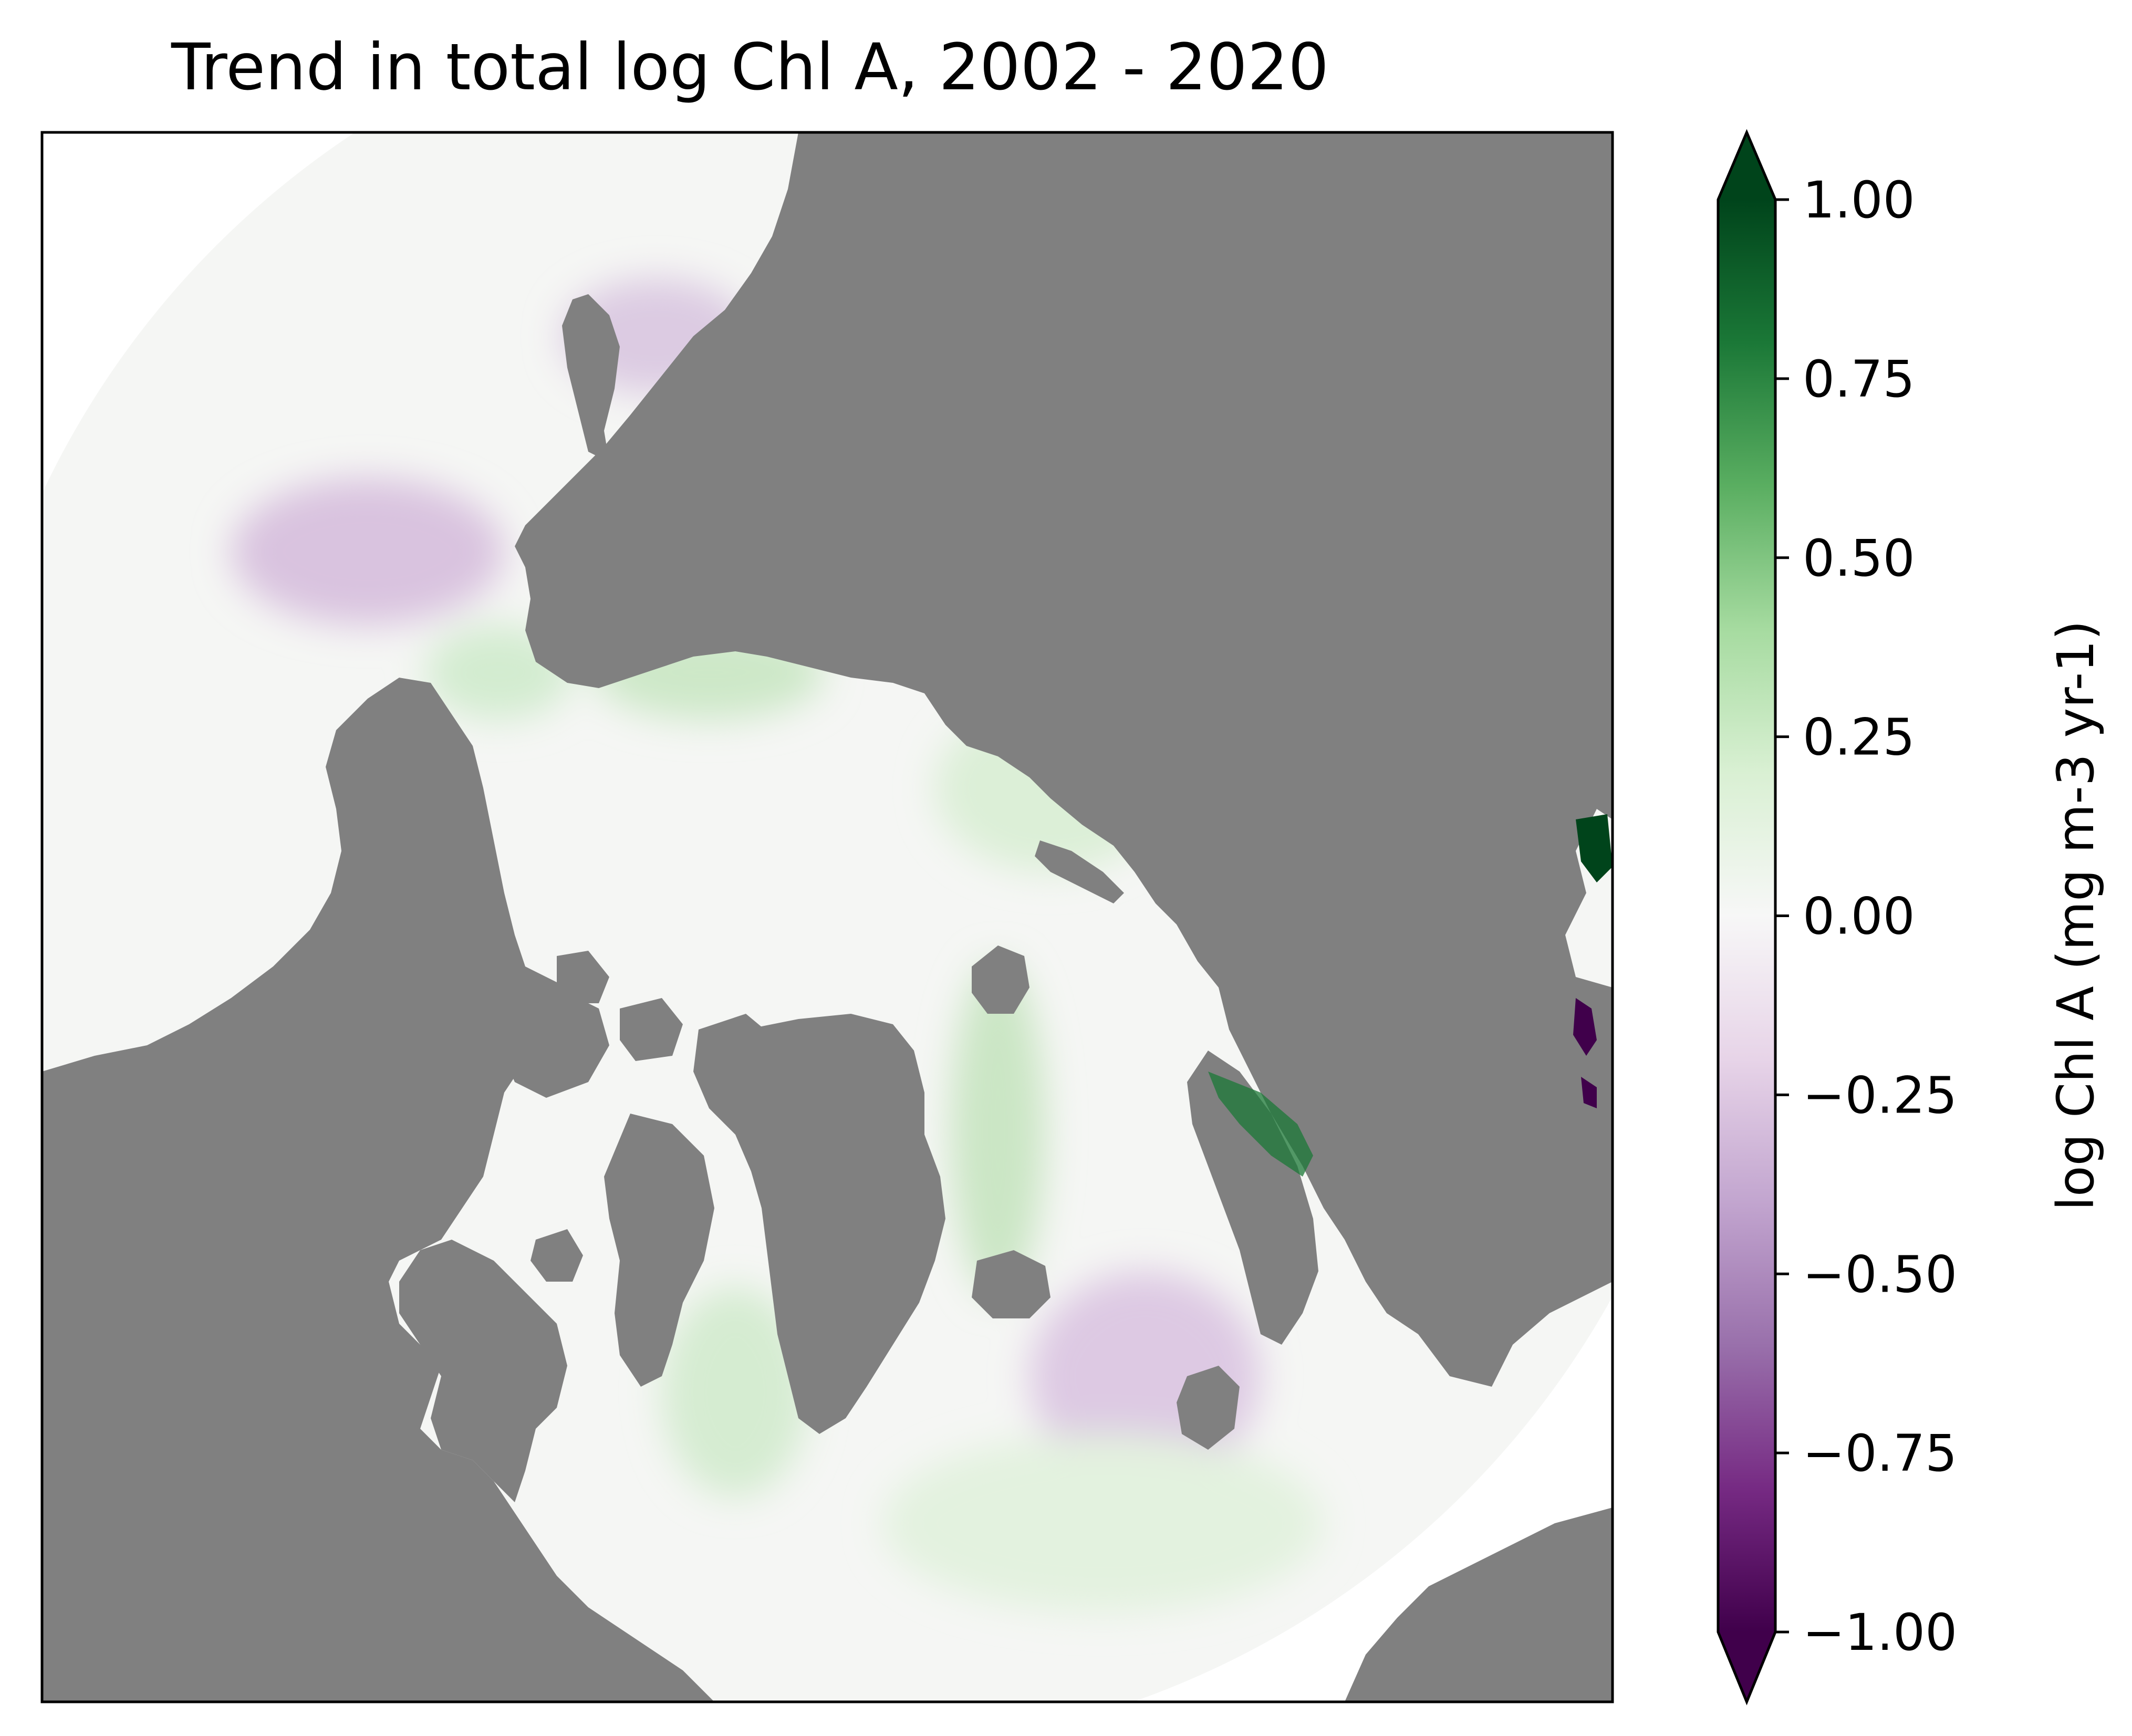 This screenshot has width=2132, height=1736. Describe the element at coordinates (1880, 1096) in the screenshot. I see `colorbar-tick-label: −0.25` at that location.